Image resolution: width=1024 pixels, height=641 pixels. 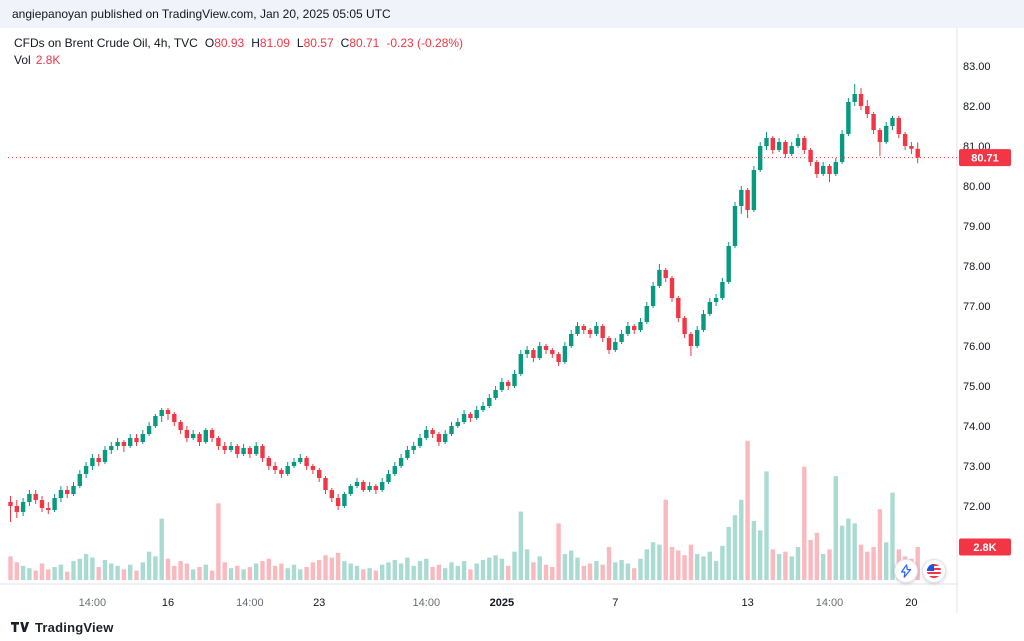 What do you see at coordinates (315, 43) in the screenshot?
I see `ohlc-low: L80.57` at bounding box center [315, 43].